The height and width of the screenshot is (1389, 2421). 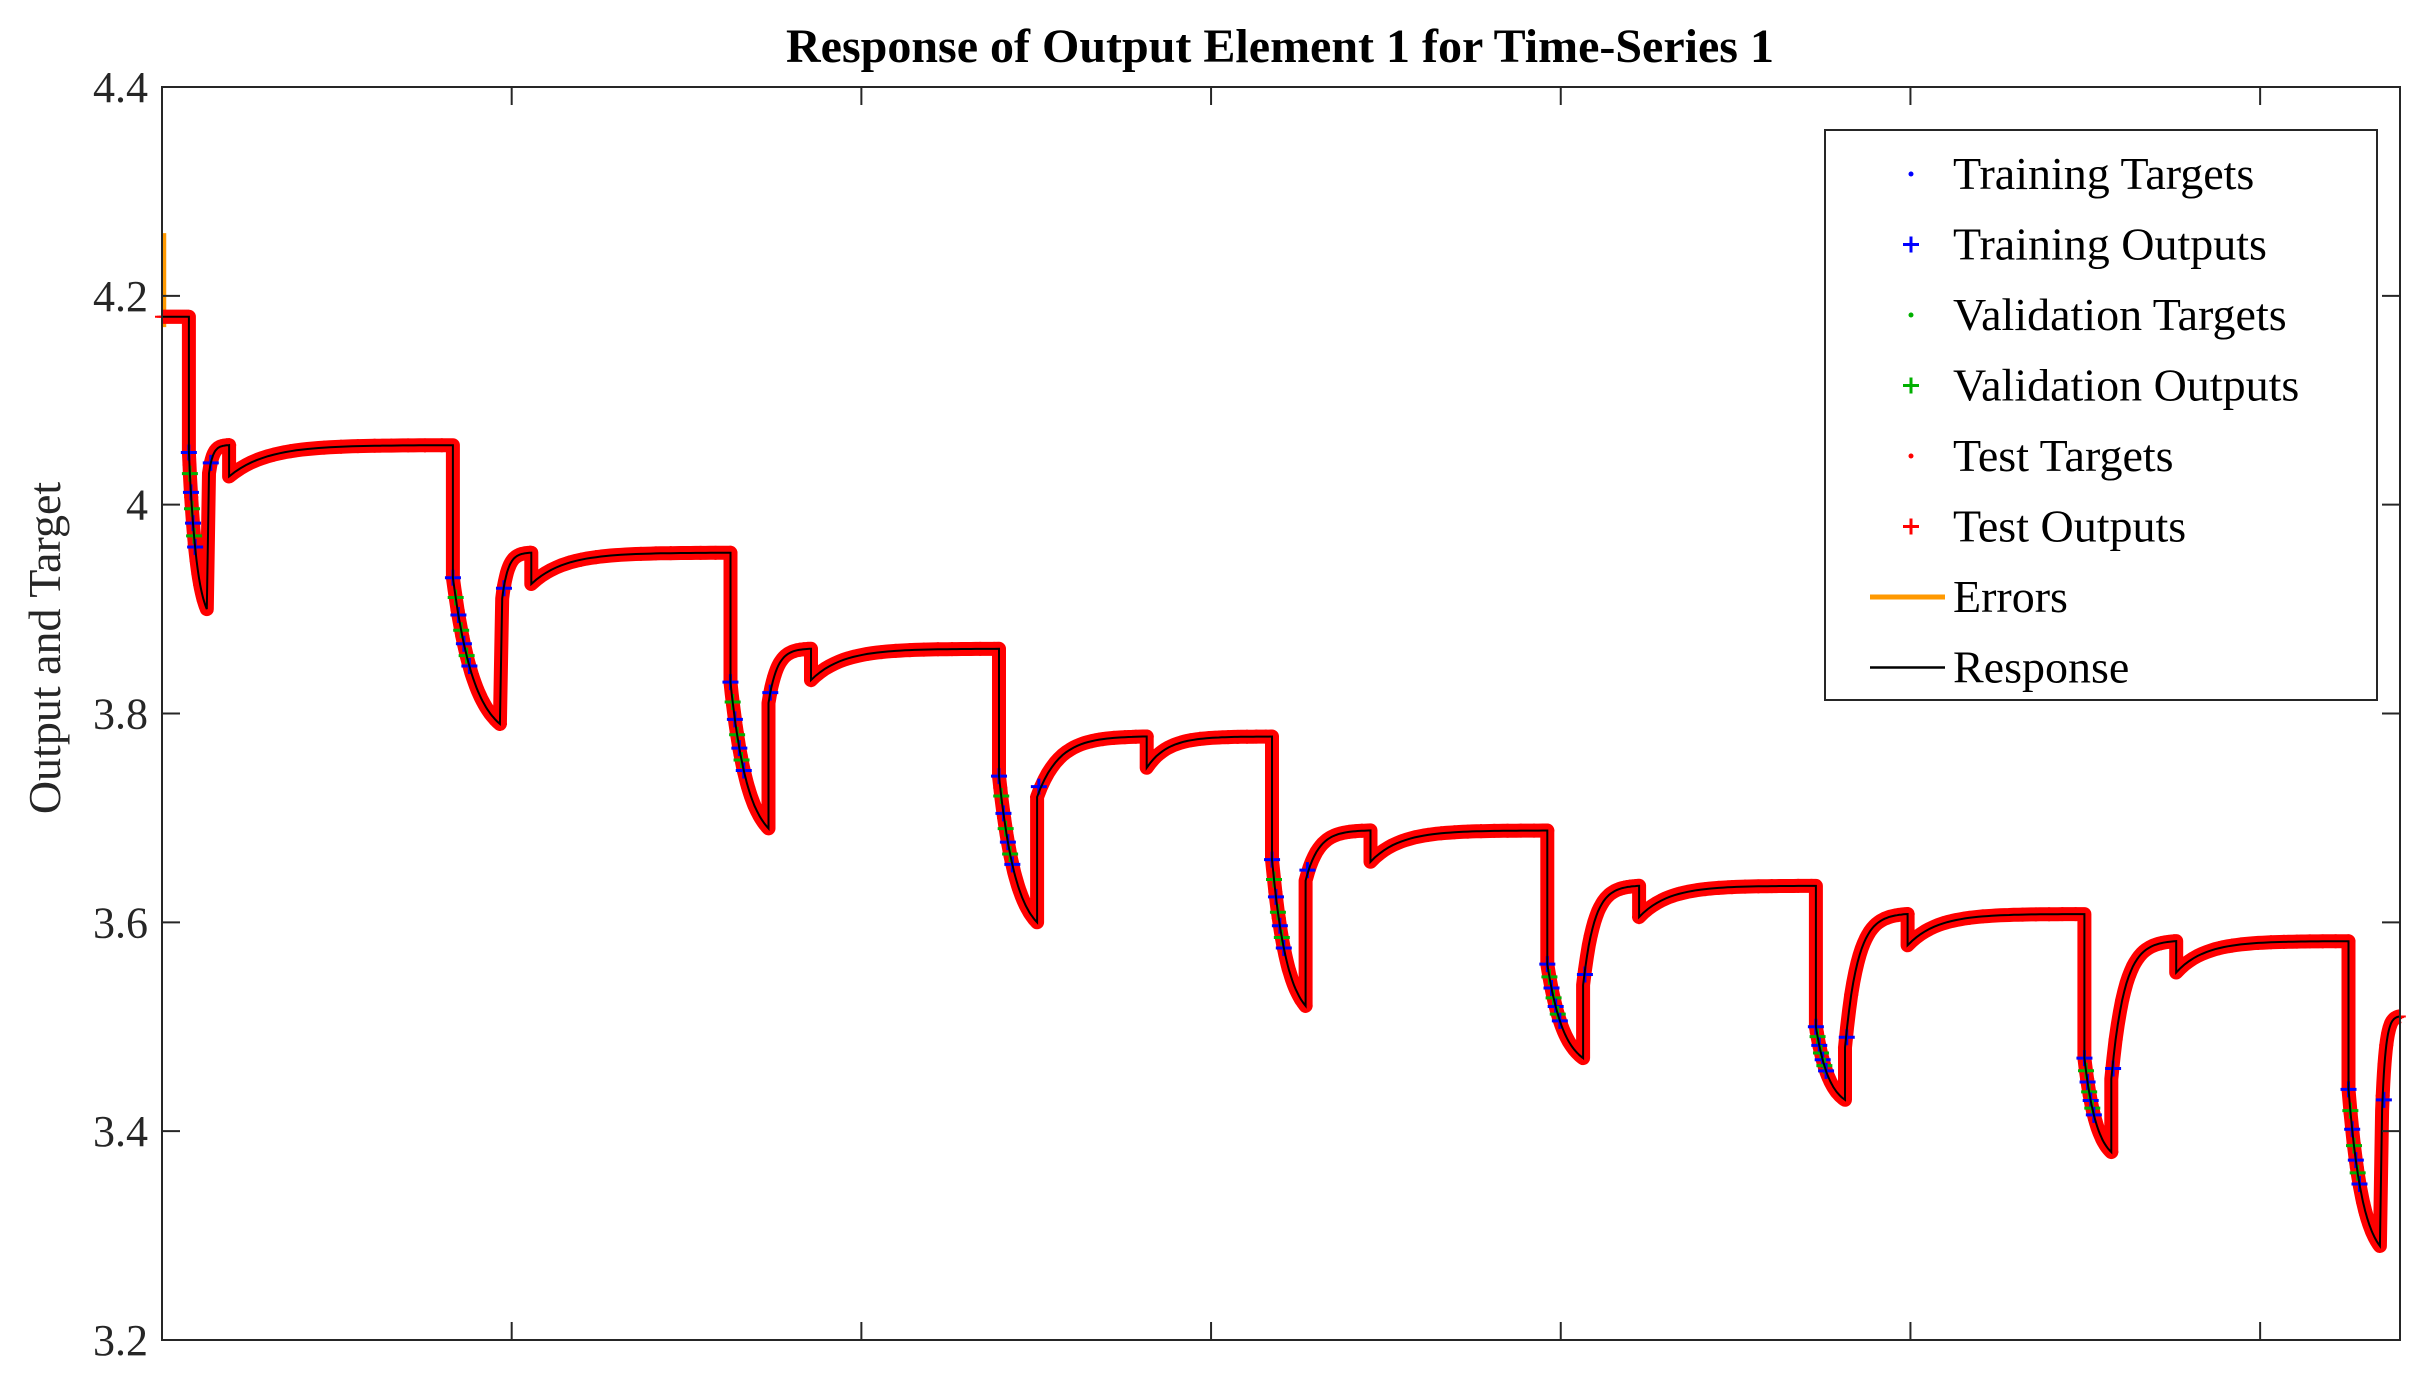 I want to click on legend-entry: Errors, so click(x=1969, y=596).